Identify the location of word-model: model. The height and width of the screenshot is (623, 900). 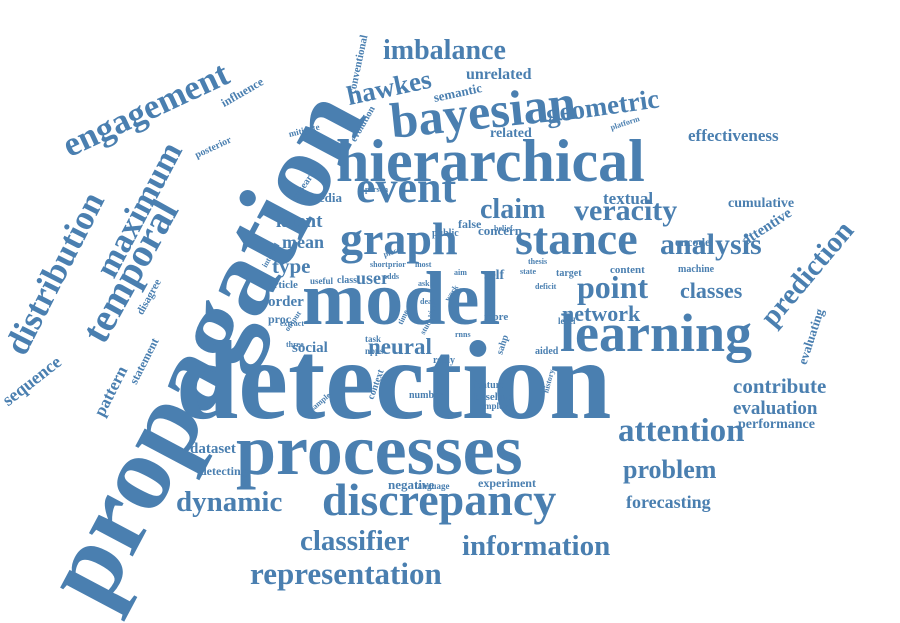
(401, 299).